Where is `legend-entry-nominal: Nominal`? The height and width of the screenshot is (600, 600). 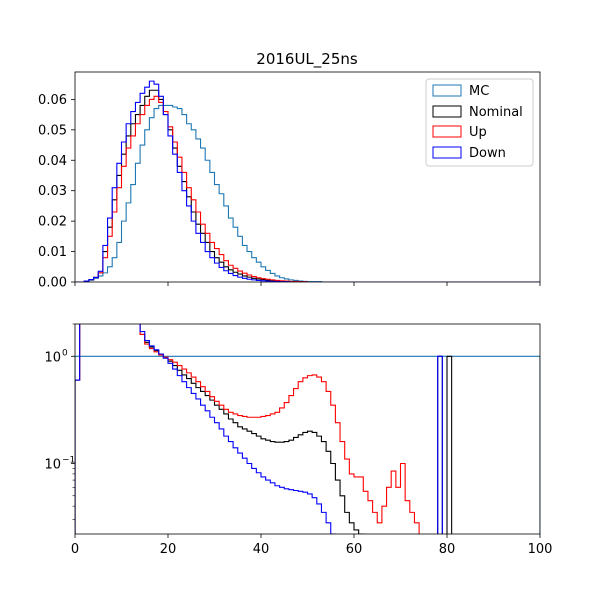
legend-entry-nominal: Nominal is located at coordinates (477, 112).